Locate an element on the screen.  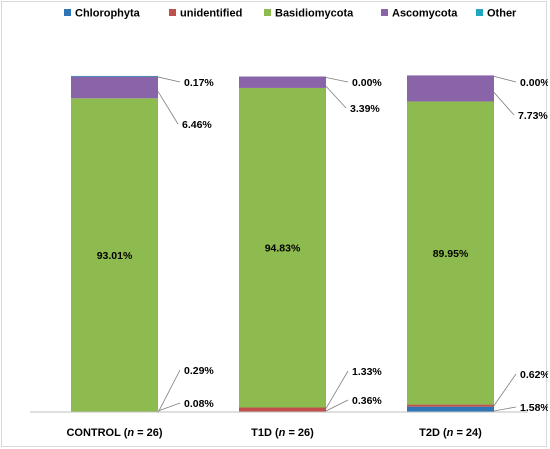
bar-t1d-basidiomycota is located at coordinates (282, 247).